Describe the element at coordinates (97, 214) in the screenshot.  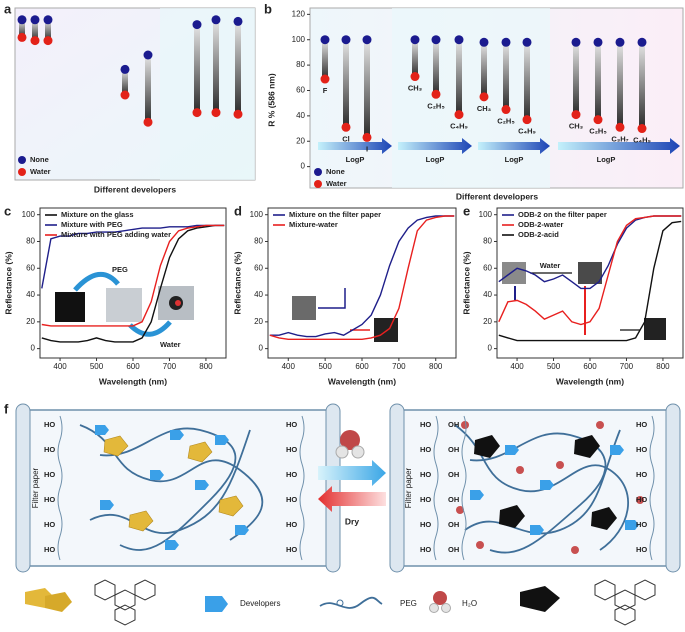
I see `legend-label: Mixture on the glass` at that location.